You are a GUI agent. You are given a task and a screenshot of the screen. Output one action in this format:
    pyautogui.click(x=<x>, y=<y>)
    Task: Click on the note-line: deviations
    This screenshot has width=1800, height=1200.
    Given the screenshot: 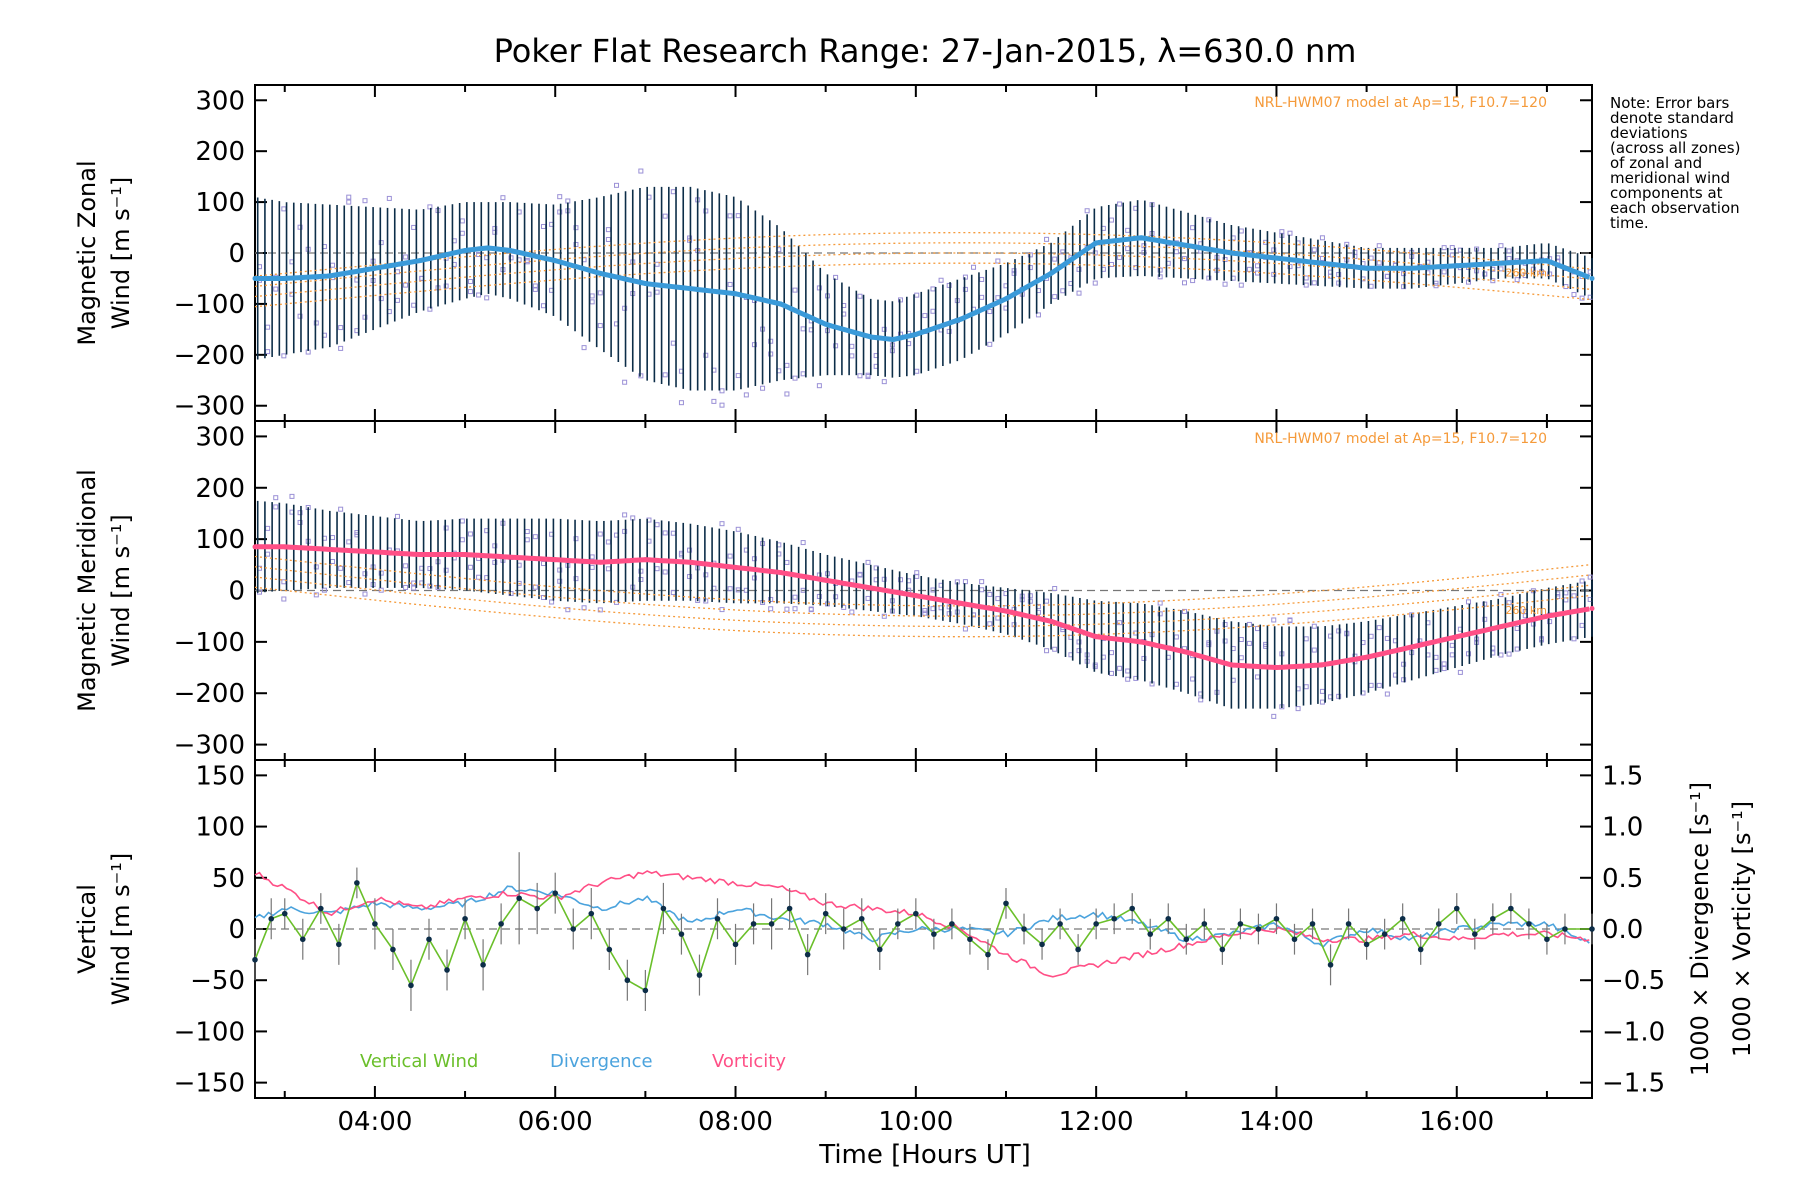 What is the action you would take?
    pyautogui.click(x=1649, y=133)
    